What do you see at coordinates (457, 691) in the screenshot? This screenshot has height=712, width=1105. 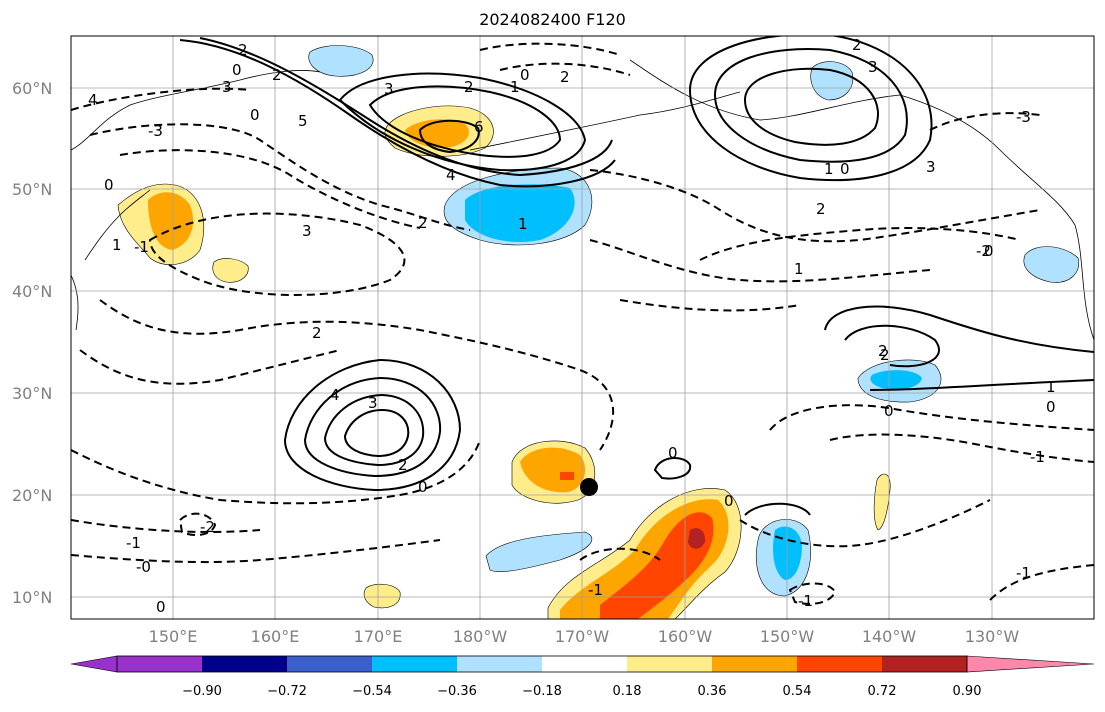 I see `colorbar-tick-label: −0.36` at bounding box center [457, 691].